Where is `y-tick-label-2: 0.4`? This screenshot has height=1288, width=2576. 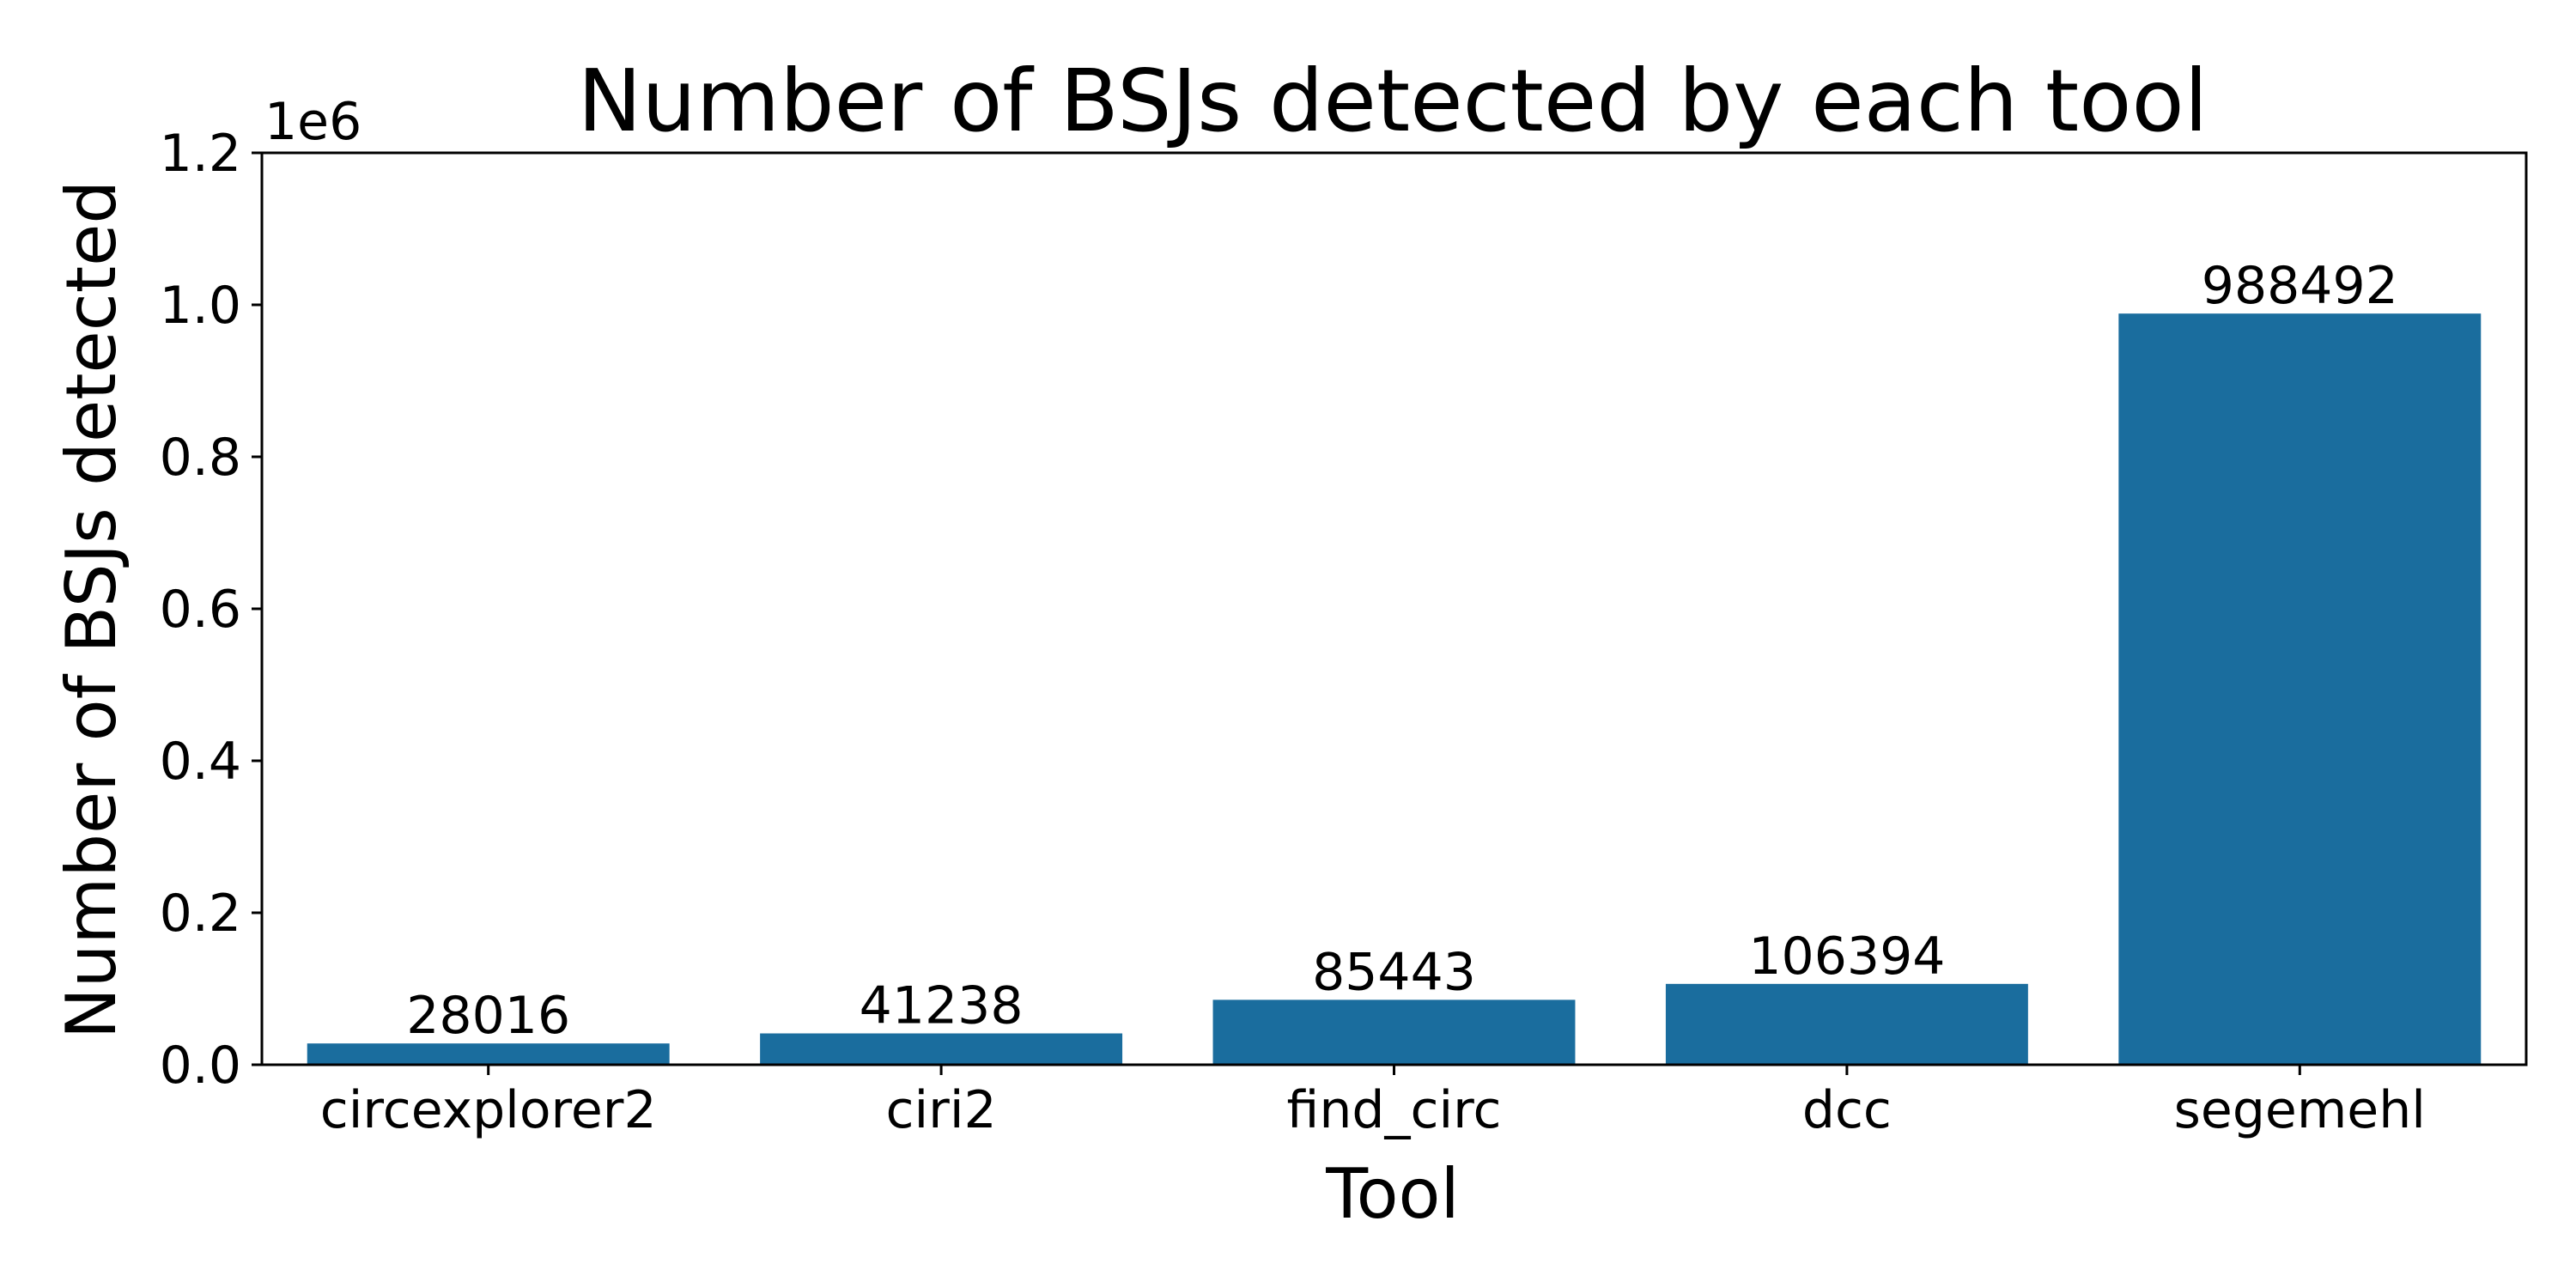
y-tick-label-2: 0.4 is located at coordinates (201, 762).